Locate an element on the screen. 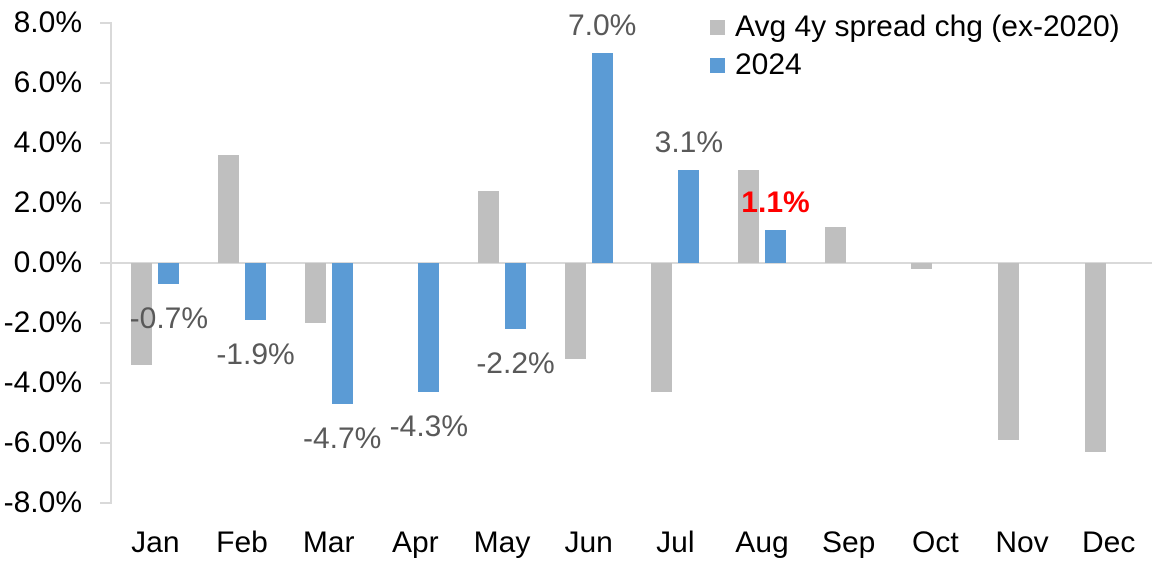  y-tick-label--4.0%: -4.0% is located at coordinates (42, 382).